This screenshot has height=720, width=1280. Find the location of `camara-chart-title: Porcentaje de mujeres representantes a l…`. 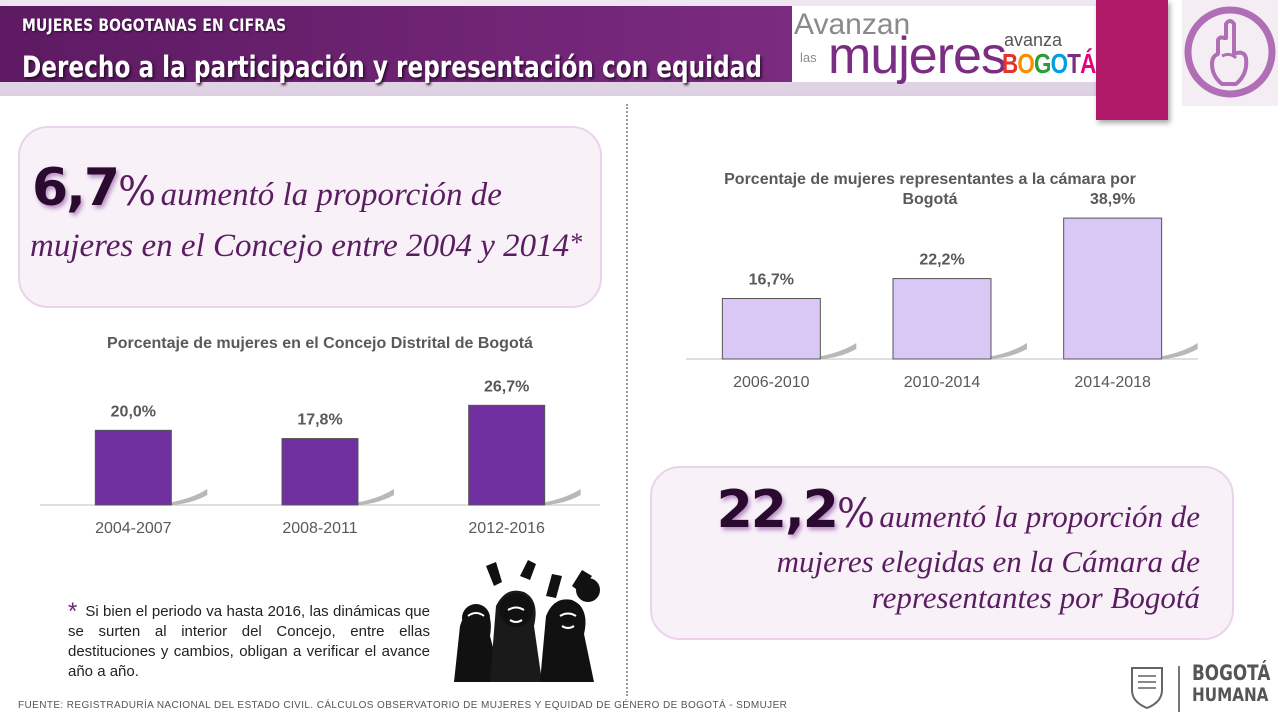

camara-chart-title: Porcentaje de mujeres representantes a l… is located at coordinates (930, 189).